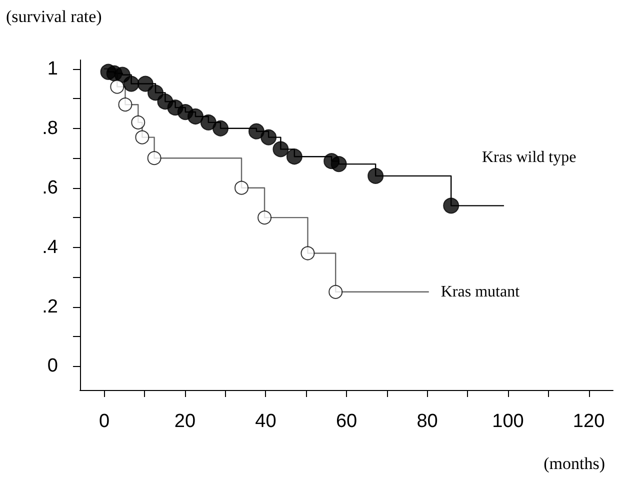  What do you see at coordinates (588, 421) in the screenshot?
I see `x-tick-label: 120` at bounding box center [588, 421].